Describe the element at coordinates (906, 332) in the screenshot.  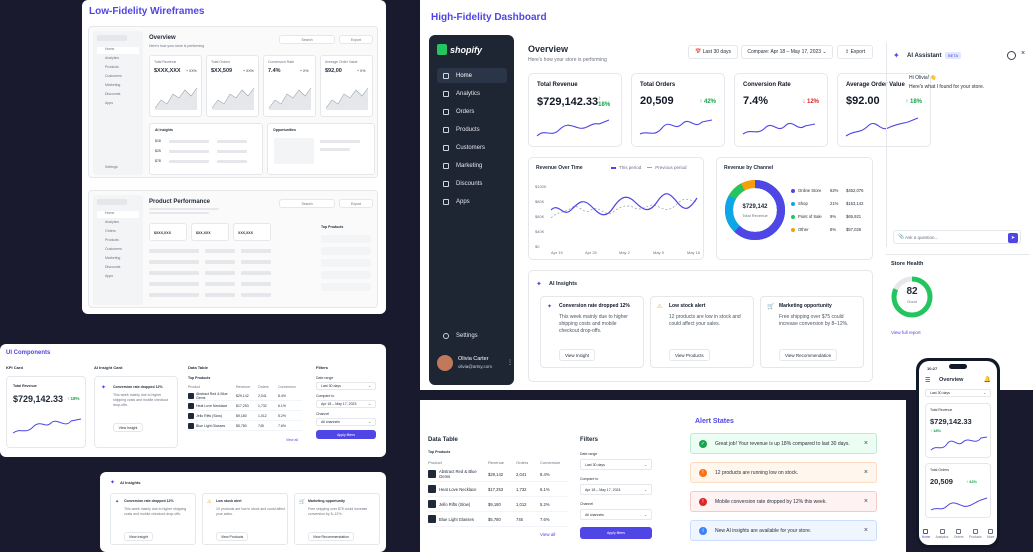
I see `view-full-report-link: View full report` at that location.